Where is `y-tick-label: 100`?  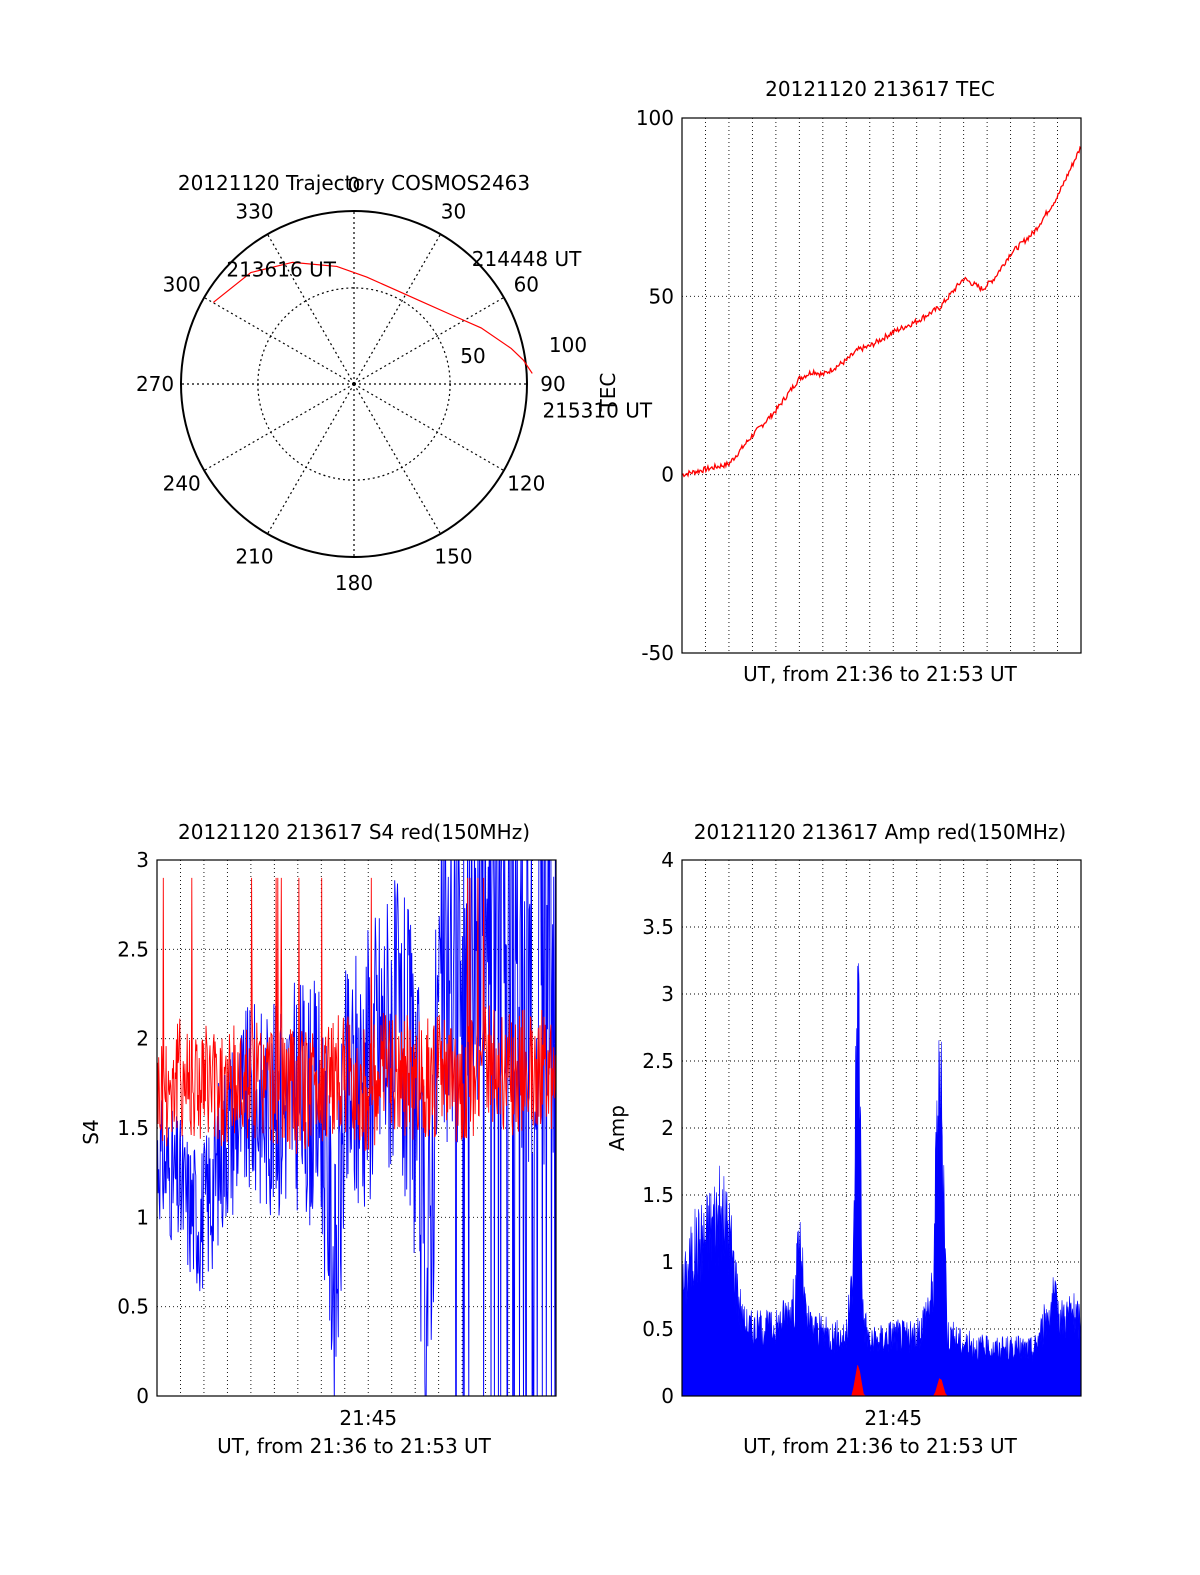
y-tick-label: 100 is located at coordinates (655, 118).